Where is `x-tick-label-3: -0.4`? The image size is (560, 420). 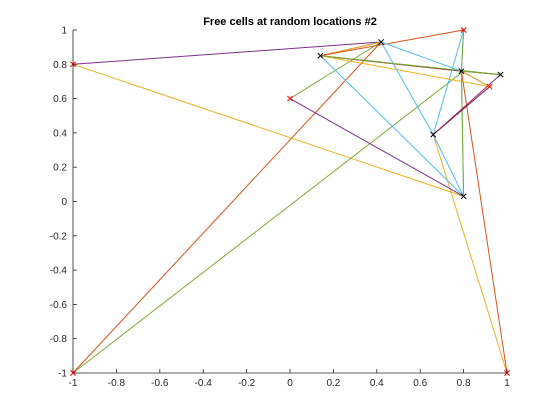 x-tick-label-3: -0.4 is located at coordinates (204, 383).